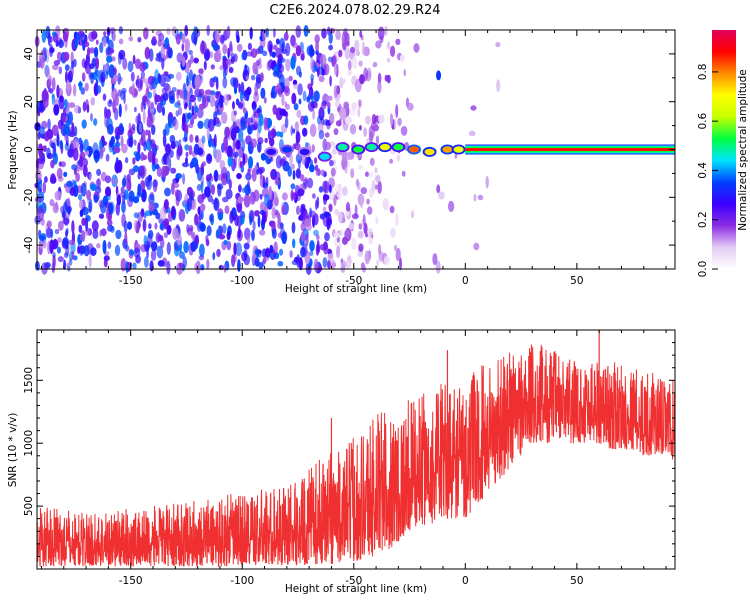 The width and height of the screenshot is (750, 600). What do you see at coordinates (342, 147) in the screenshot?
I see `signal-clump` at bounding box center [342, 147].